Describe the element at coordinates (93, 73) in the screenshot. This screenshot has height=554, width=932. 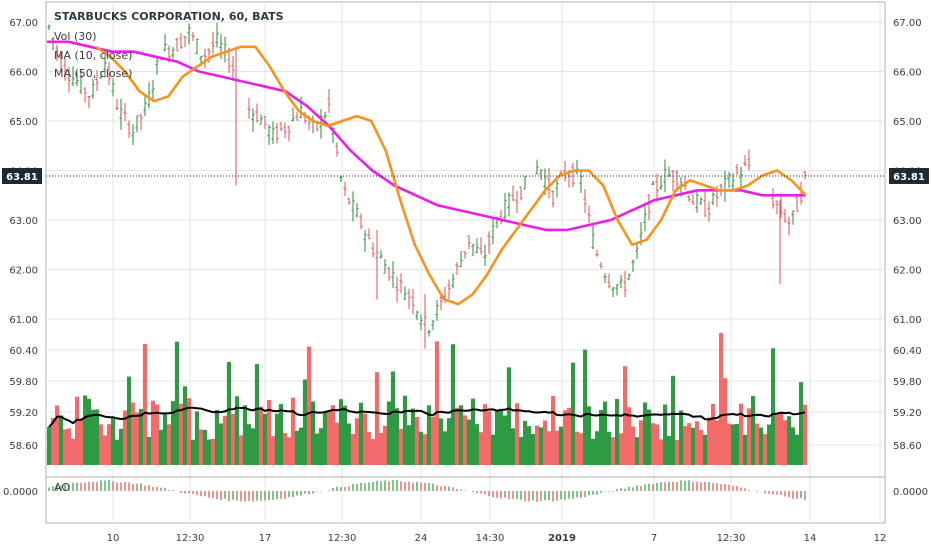
I see `legend-ma50: MA (50, close)` at that location.